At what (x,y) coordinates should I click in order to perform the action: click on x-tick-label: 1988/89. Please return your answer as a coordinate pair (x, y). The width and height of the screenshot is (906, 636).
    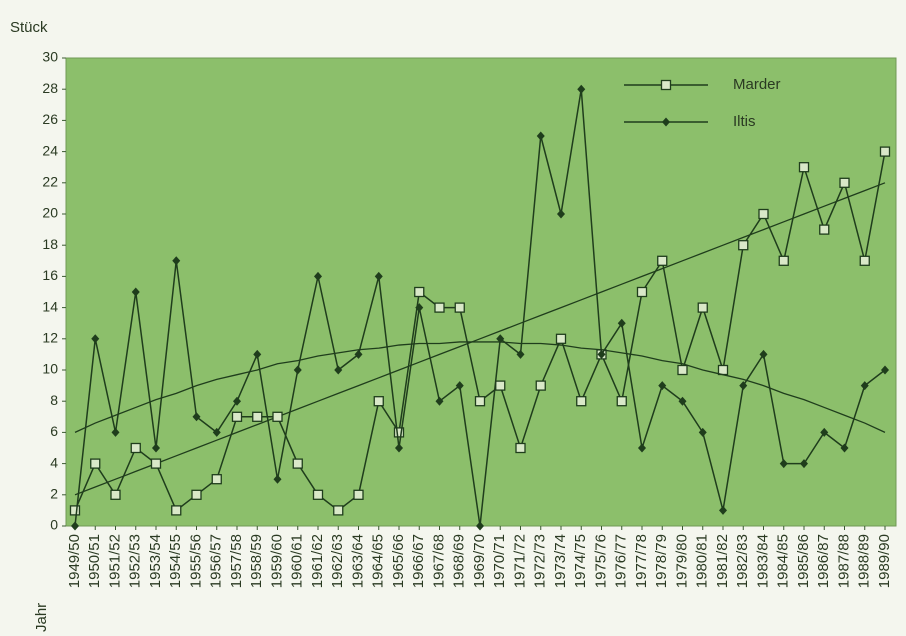
    Looking at the image, I should click on (864, 561).